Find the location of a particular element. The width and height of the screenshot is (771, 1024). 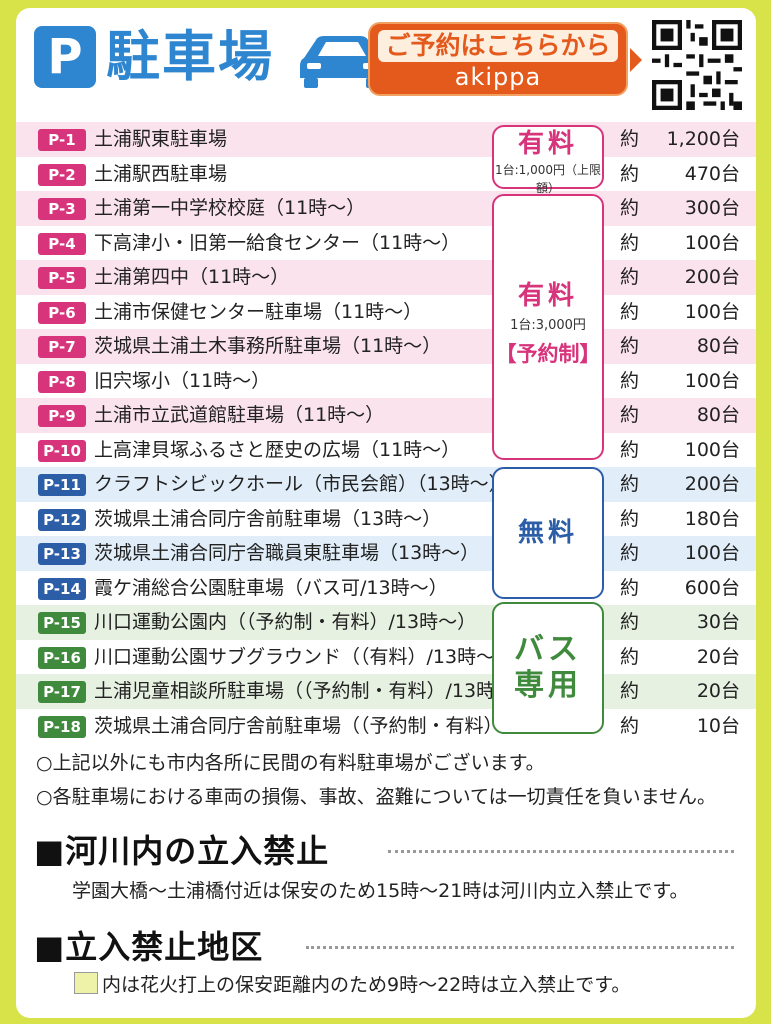

parking-name: 土浦児童相談所駐車場（（予約制・有料）/13時～） is located at coordinates (314, 691).